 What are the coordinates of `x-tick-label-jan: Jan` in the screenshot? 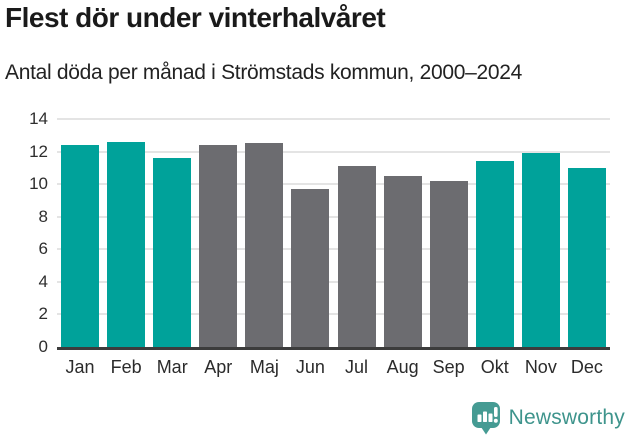 It's located at (80, 367).